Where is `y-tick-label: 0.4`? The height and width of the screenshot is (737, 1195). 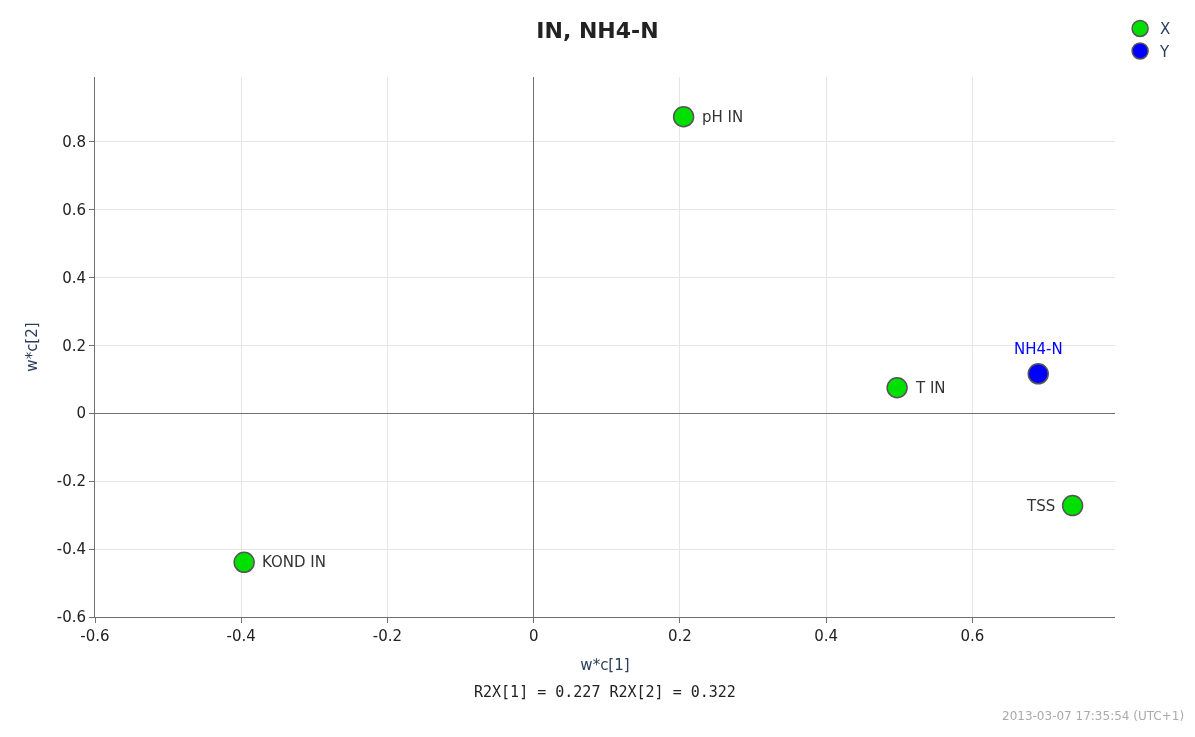 y-tick-label: 0.4 is located at coordinates (74, 277).